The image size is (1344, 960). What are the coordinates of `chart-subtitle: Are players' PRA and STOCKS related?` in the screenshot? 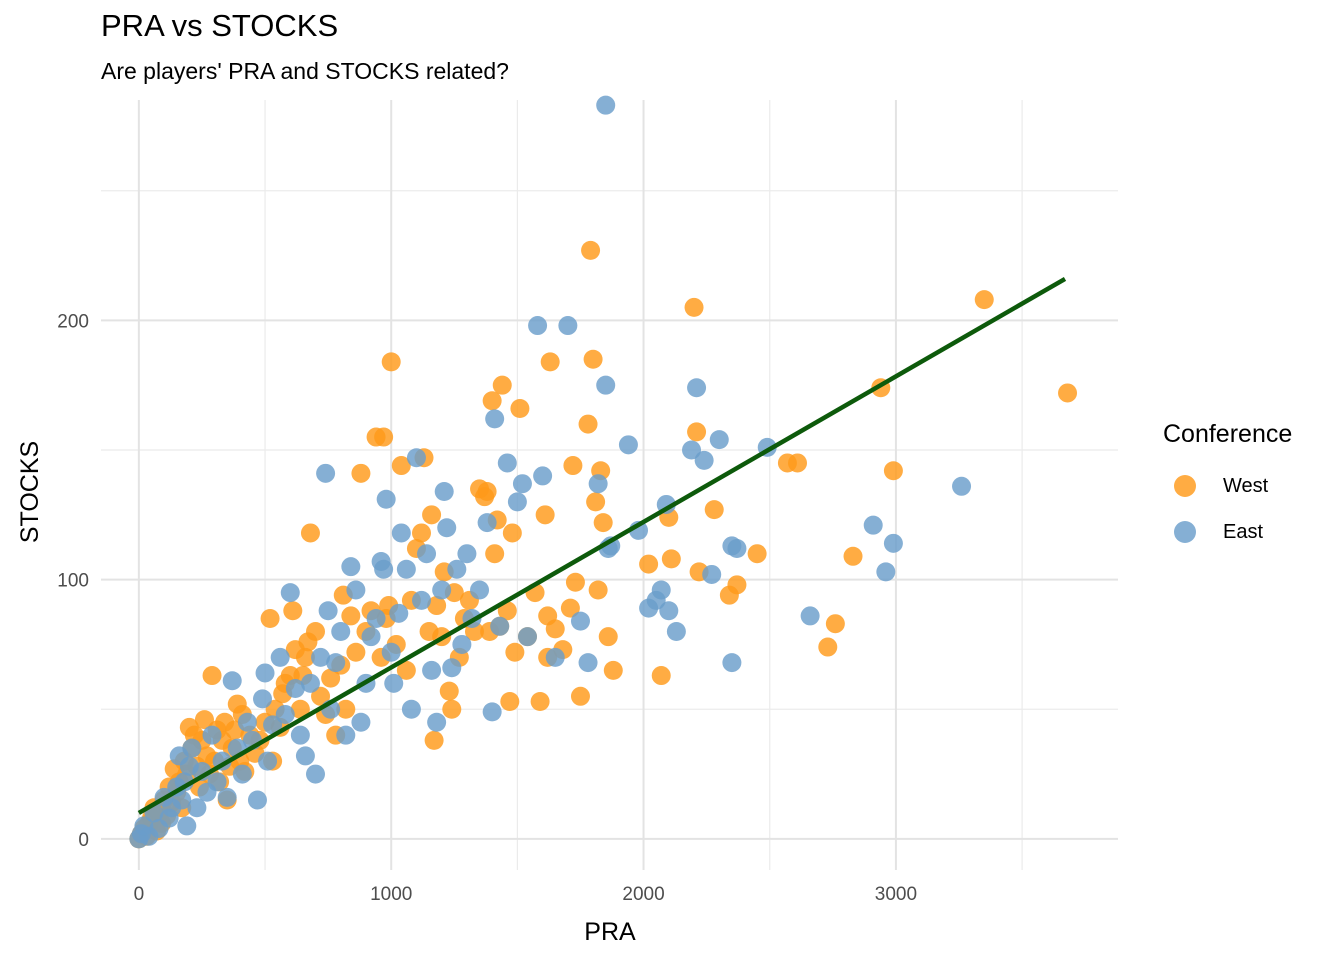 It's located at (305, 71).